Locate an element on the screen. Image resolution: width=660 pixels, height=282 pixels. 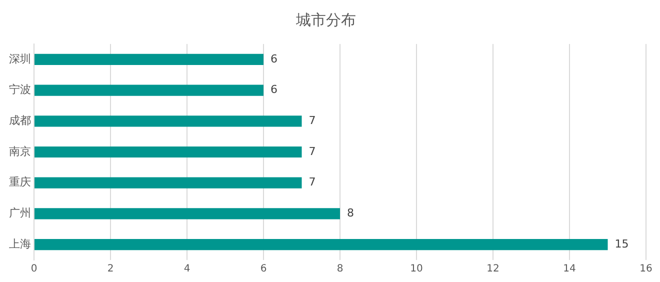
x-tick-label: 0 is located at coordinates (34, 269).